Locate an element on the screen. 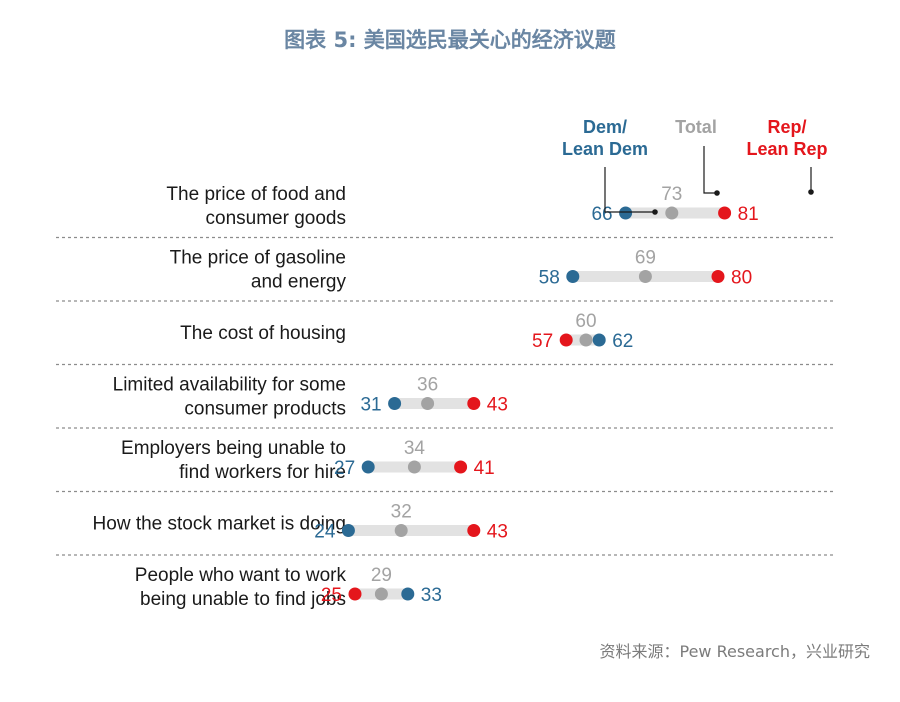  total-value-label: 32 is located at coordinates (401, 512).